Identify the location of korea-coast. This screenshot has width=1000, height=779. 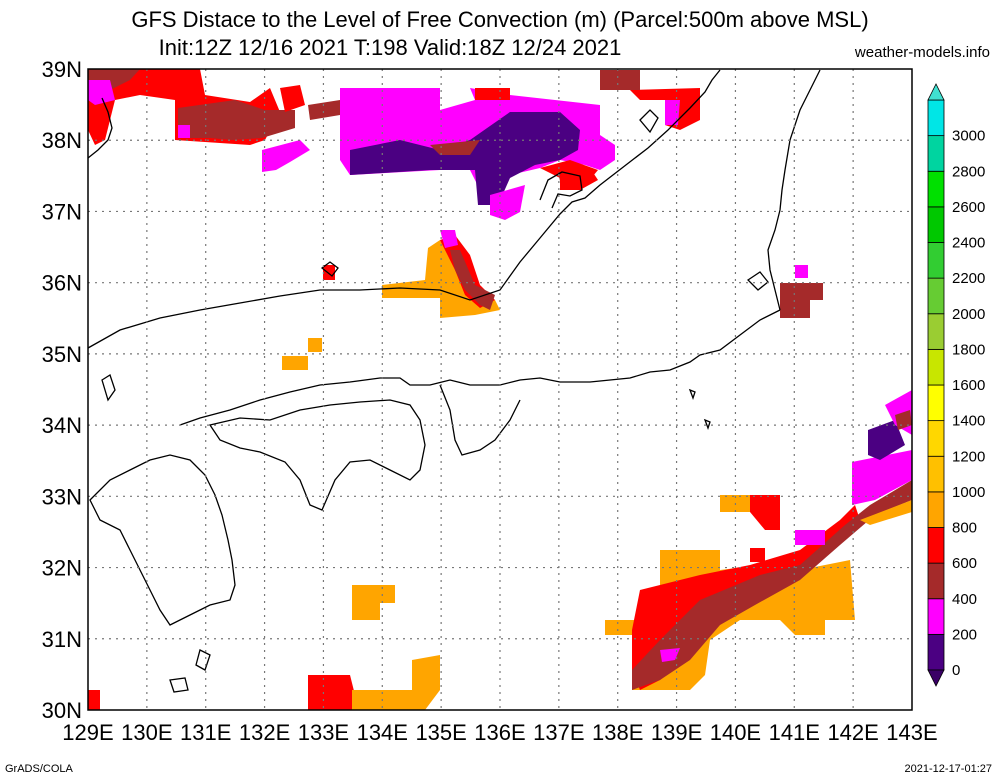
(100, 128).